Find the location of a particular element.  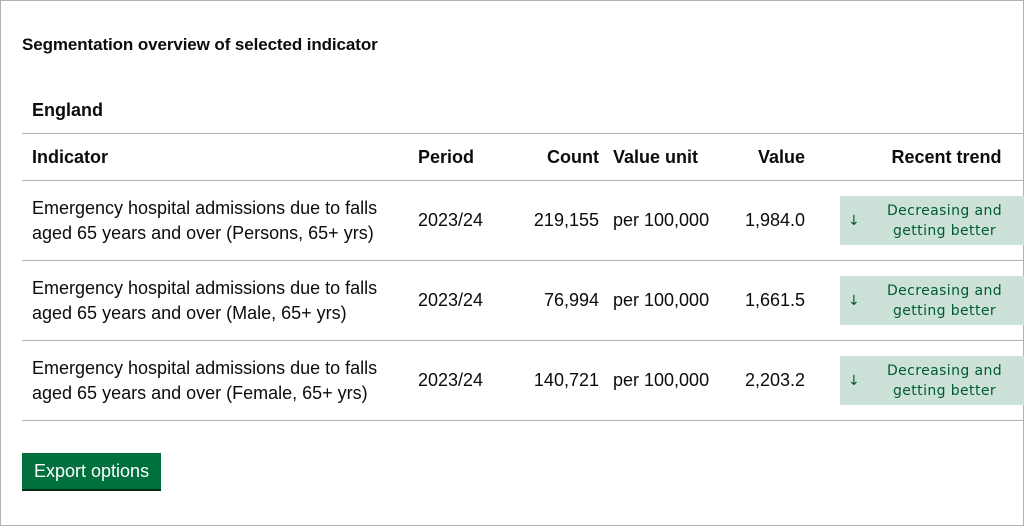

export-options-button: Export options is located at coordinates (92, 471).